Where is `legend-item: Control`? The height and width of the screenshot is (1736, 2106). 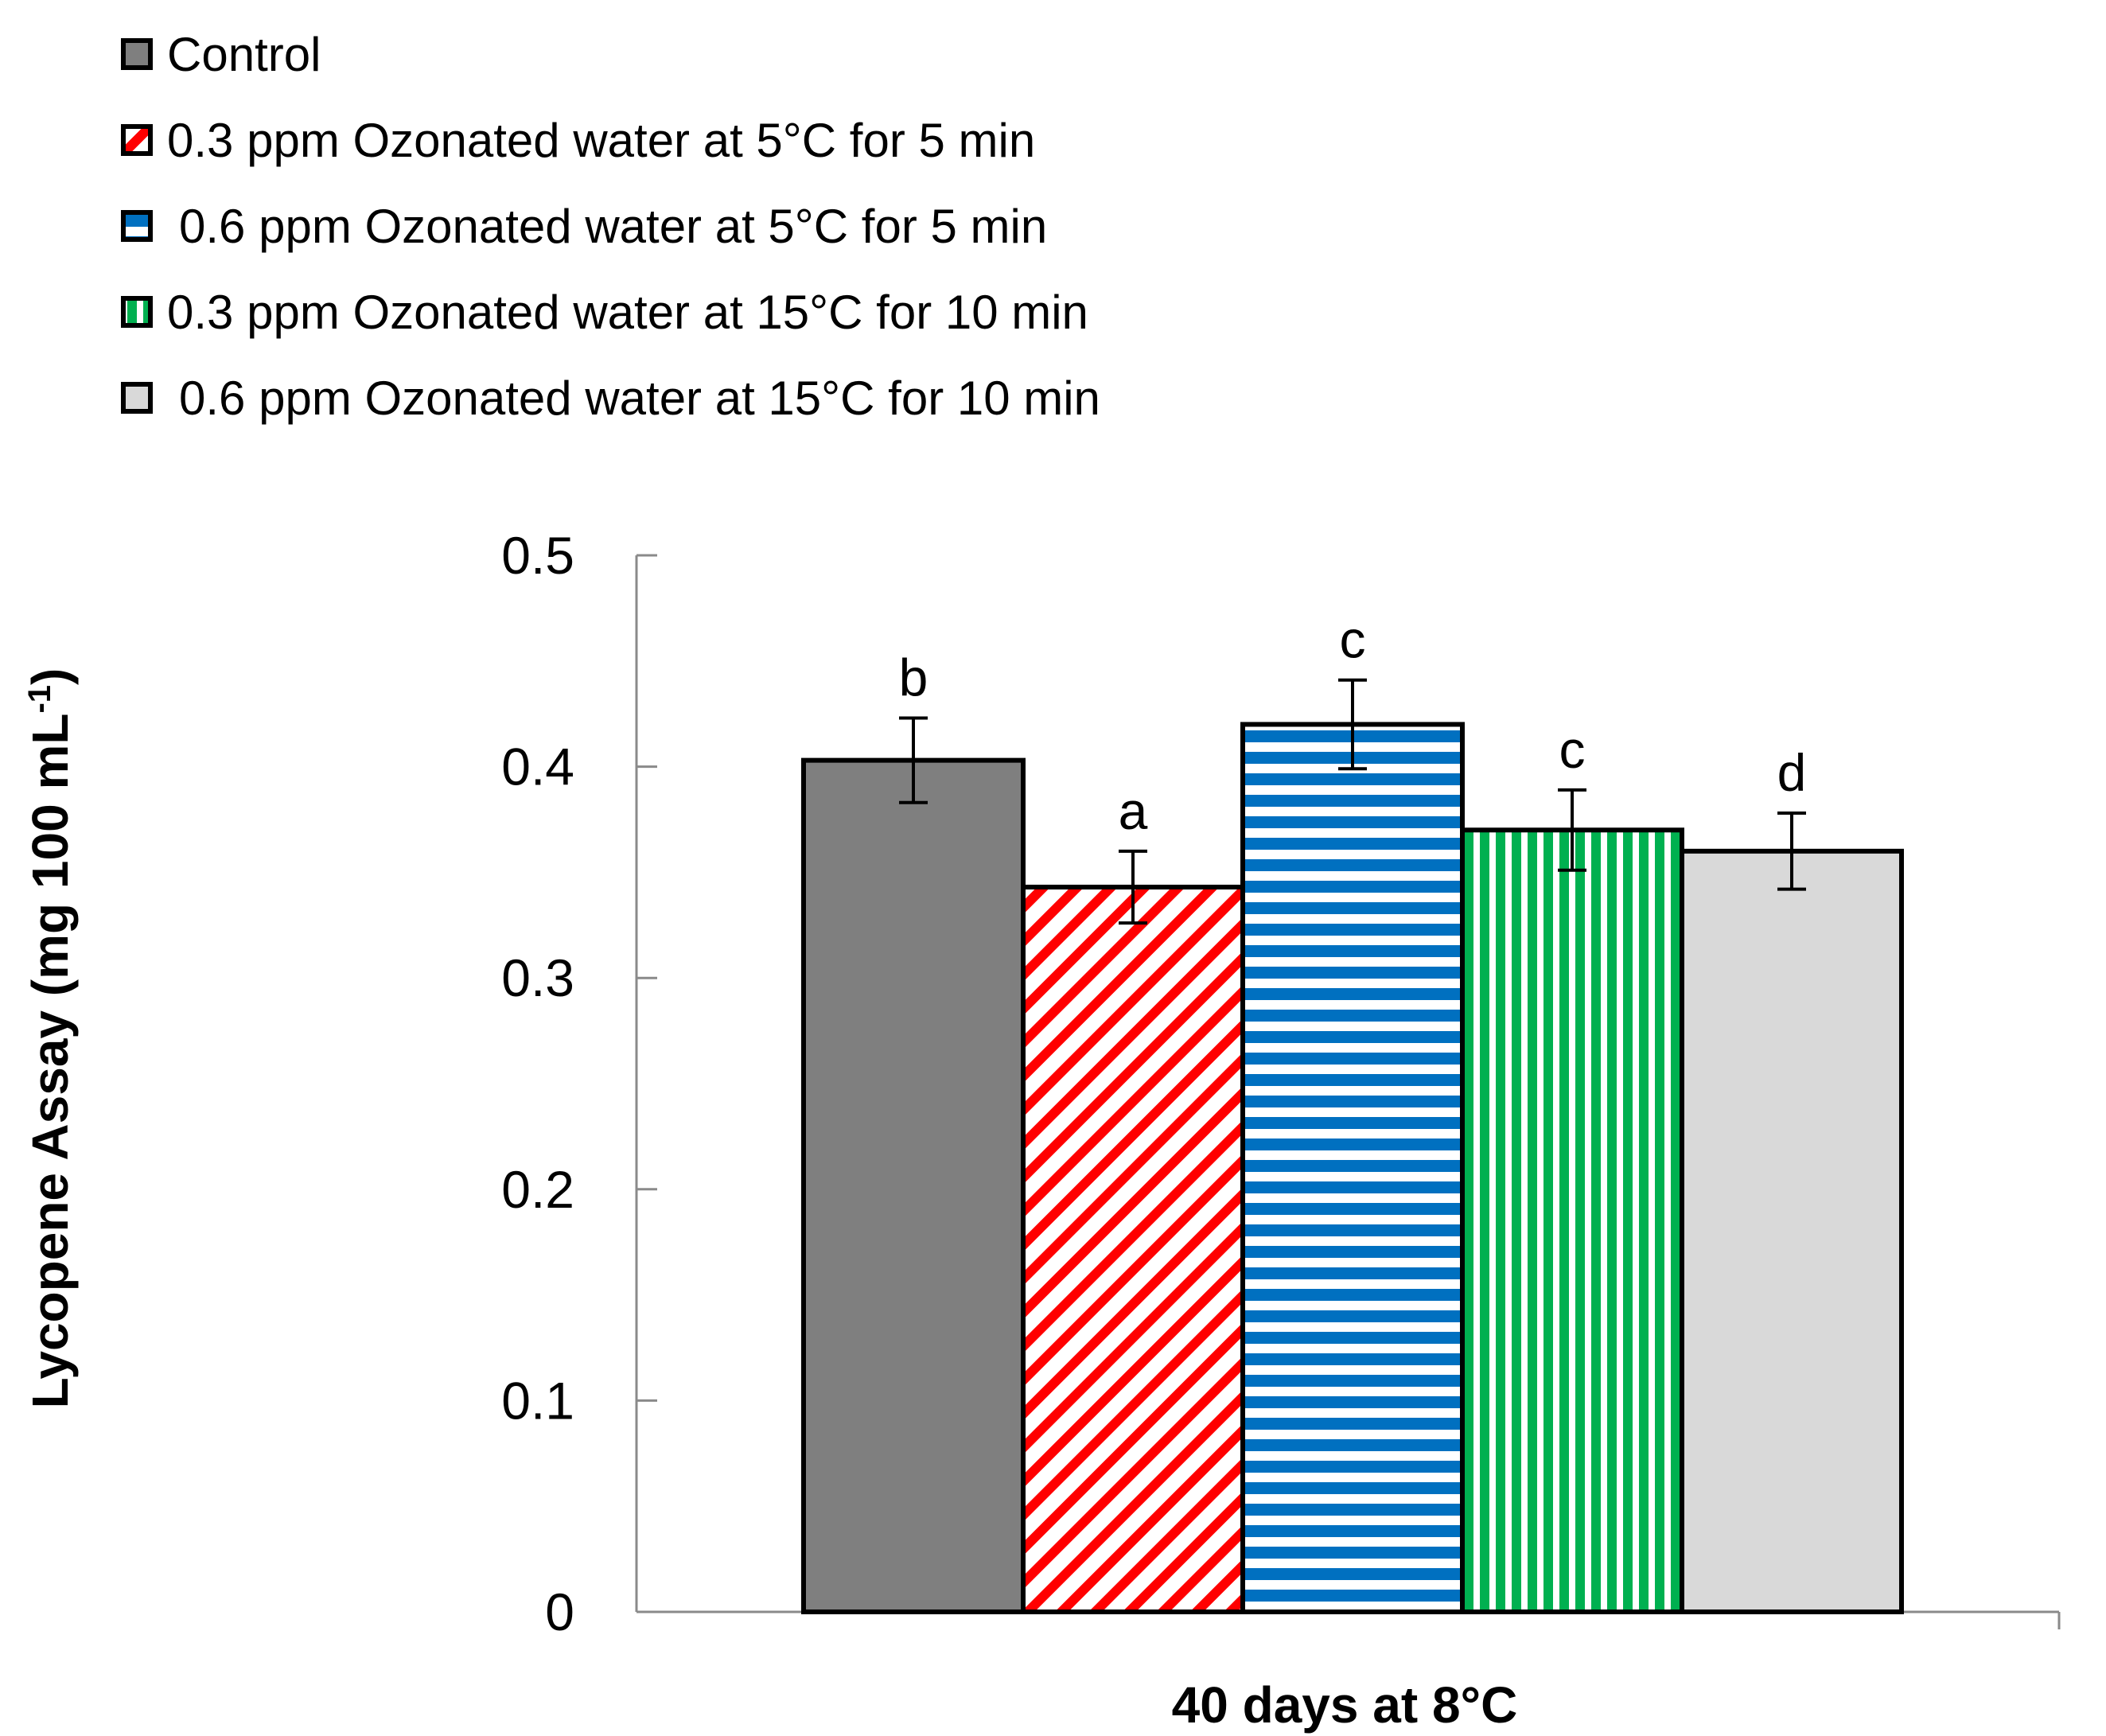
legend-item: Control is located at coordinates (221, 54).